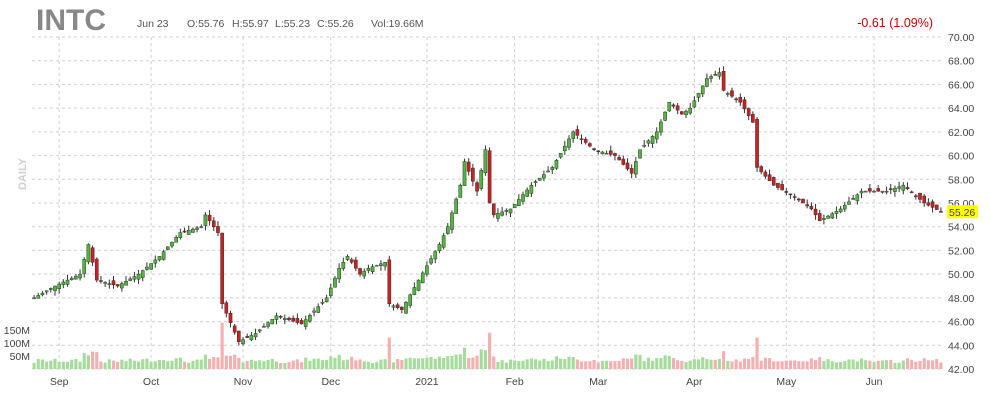 The height and width of the screenshot is (400, 990). I want to click on x-tick-label: Sep, so click(59, 382).